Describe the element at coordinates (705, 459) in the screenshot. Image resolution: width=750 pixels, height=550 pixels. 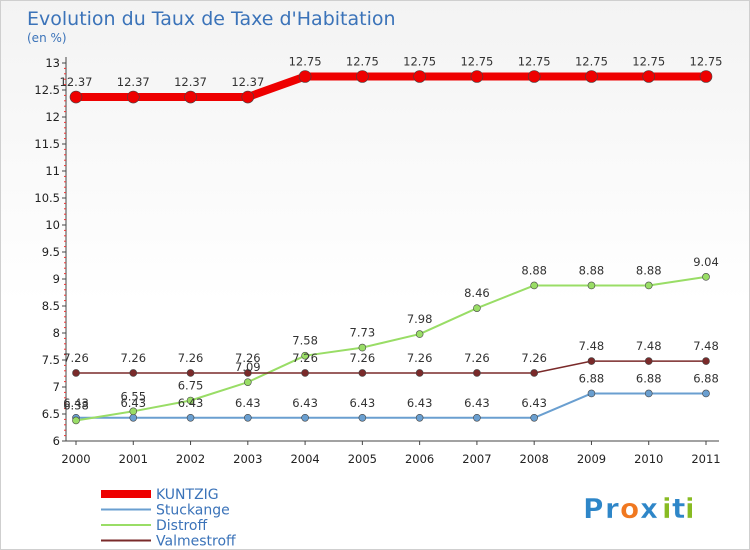
I see `x-tick-label: 2011` at that location.